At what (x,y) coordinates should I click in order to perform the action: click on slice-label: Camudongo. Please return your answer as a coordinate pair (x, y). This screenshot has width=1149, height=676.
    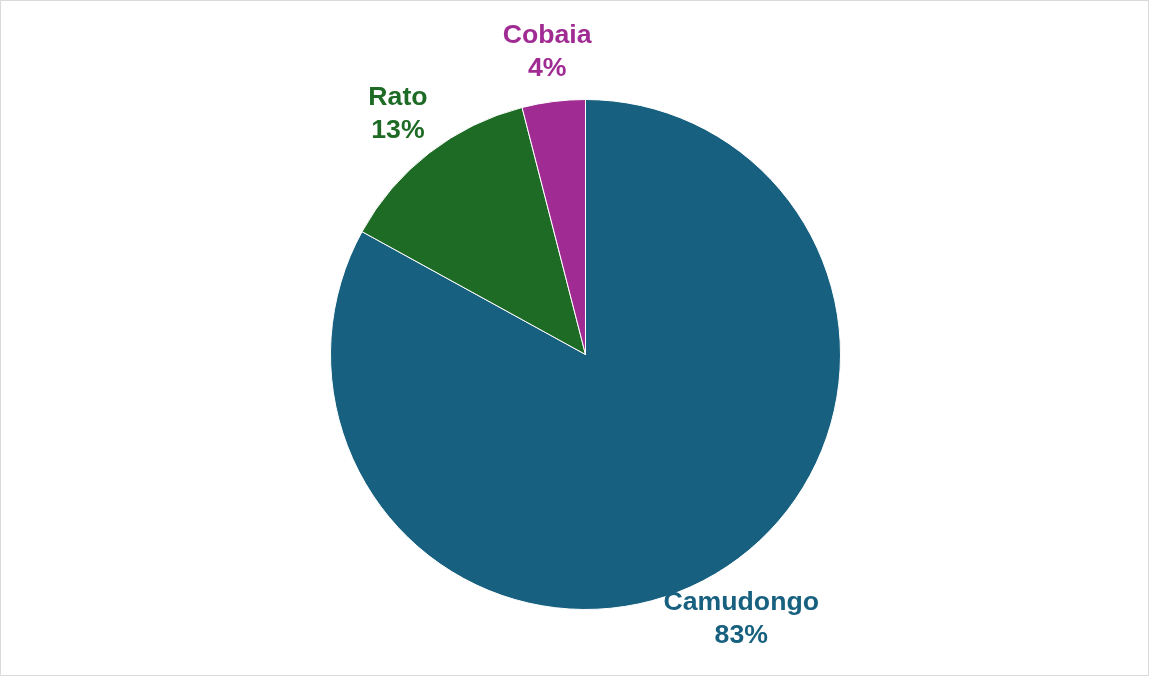
    Looking at the image, I should click on (741, 601).